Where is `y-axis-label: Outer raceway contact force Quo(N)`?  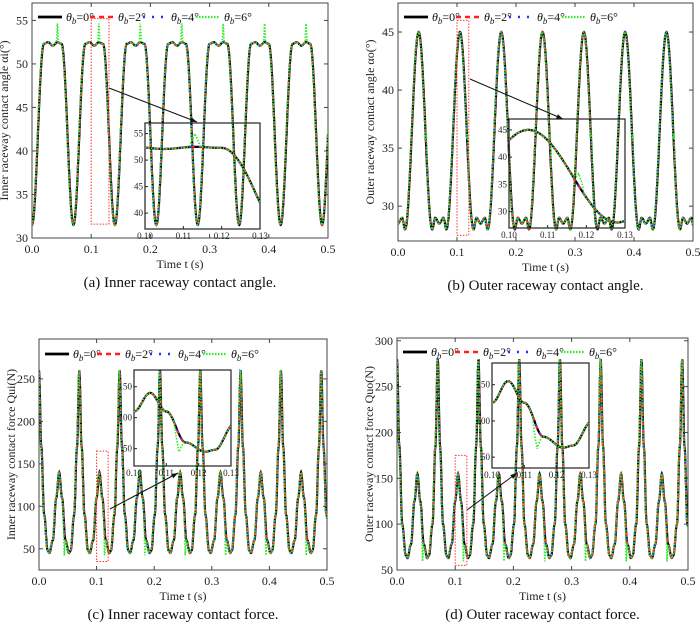
y-axis-label: Outer raceway contact force Quo(N) is located at coordinates (369, 454).